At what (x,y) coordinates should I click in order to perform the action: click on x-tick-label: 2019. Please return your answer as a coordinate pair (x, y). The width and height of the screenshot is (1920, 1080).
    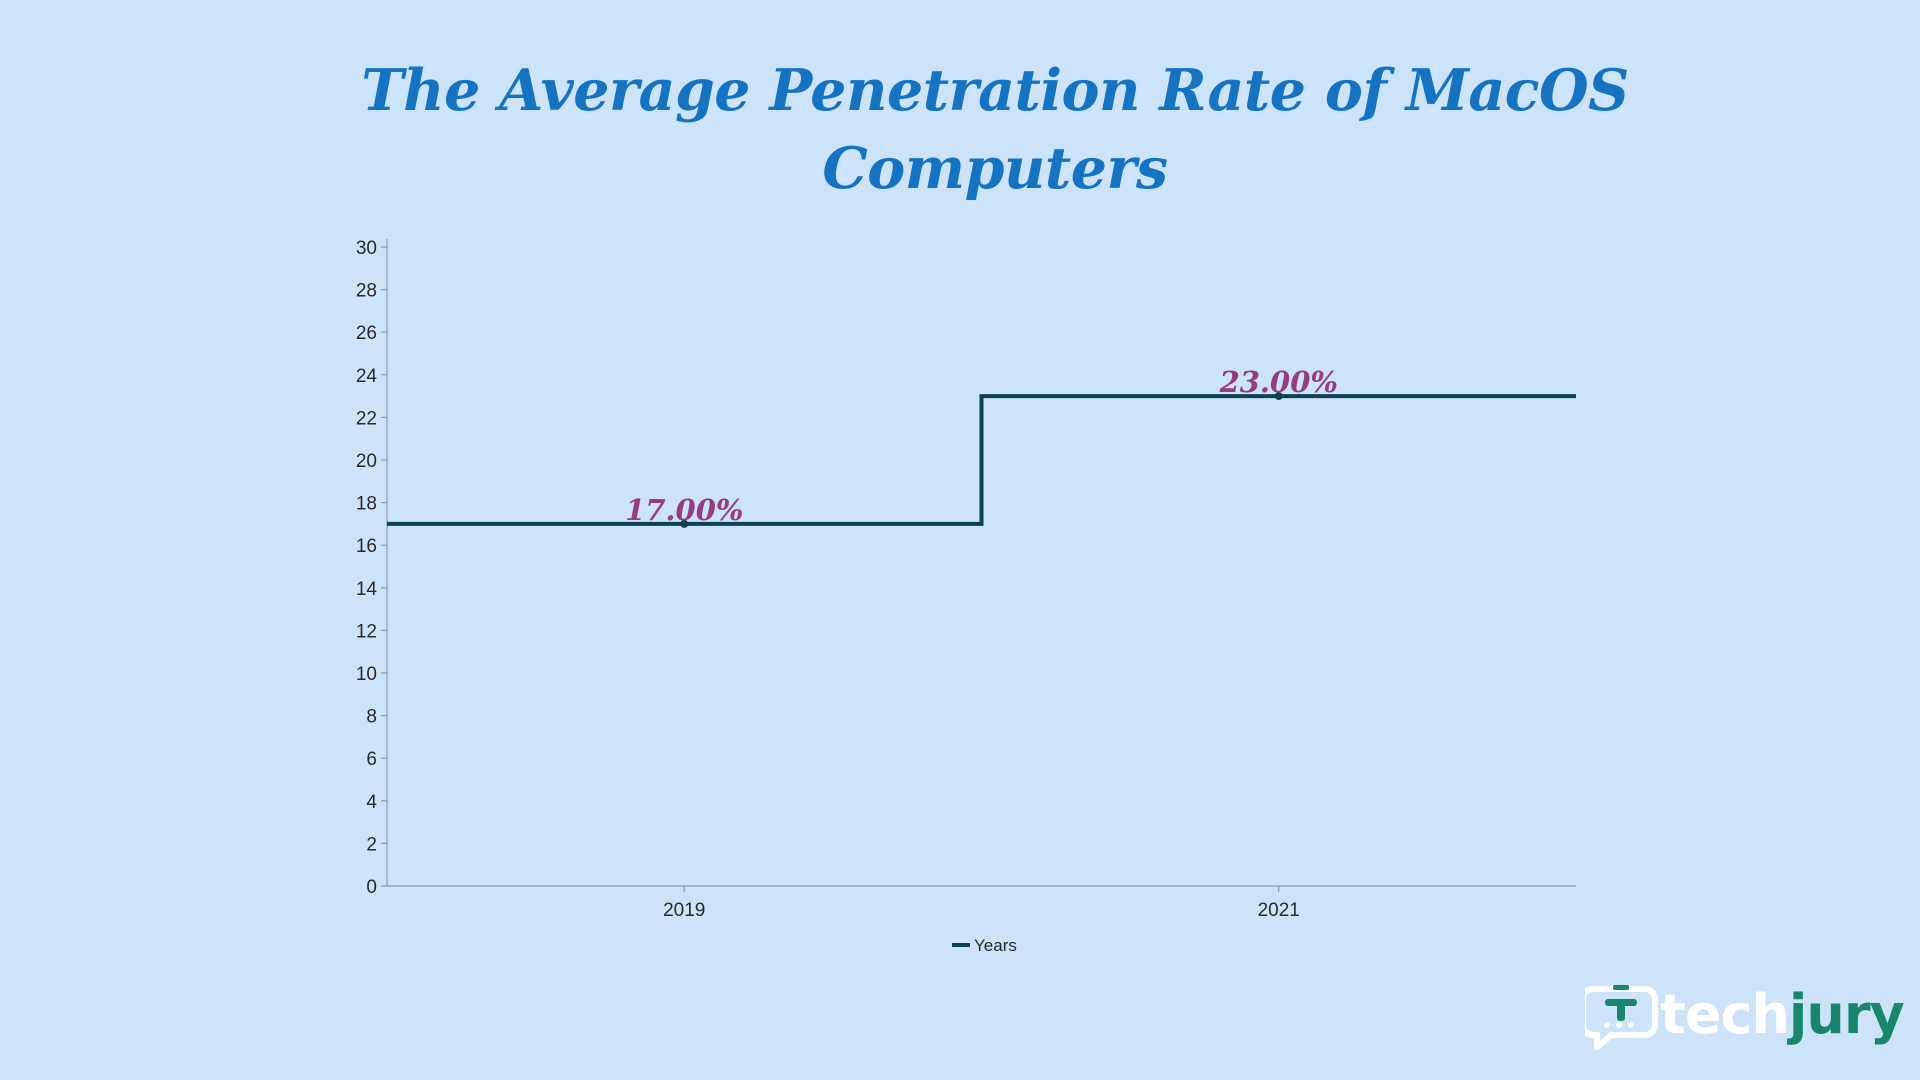
    Looking at the image, I should click on (684, 910).